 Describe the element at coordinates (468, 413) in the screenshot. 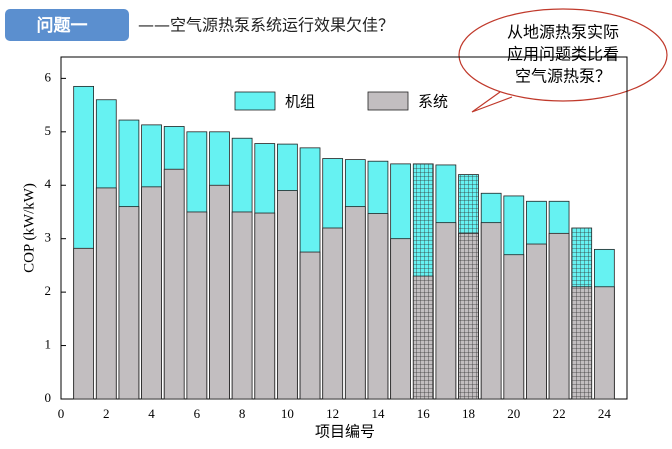

I see `x-tick-label: 18` at that location.